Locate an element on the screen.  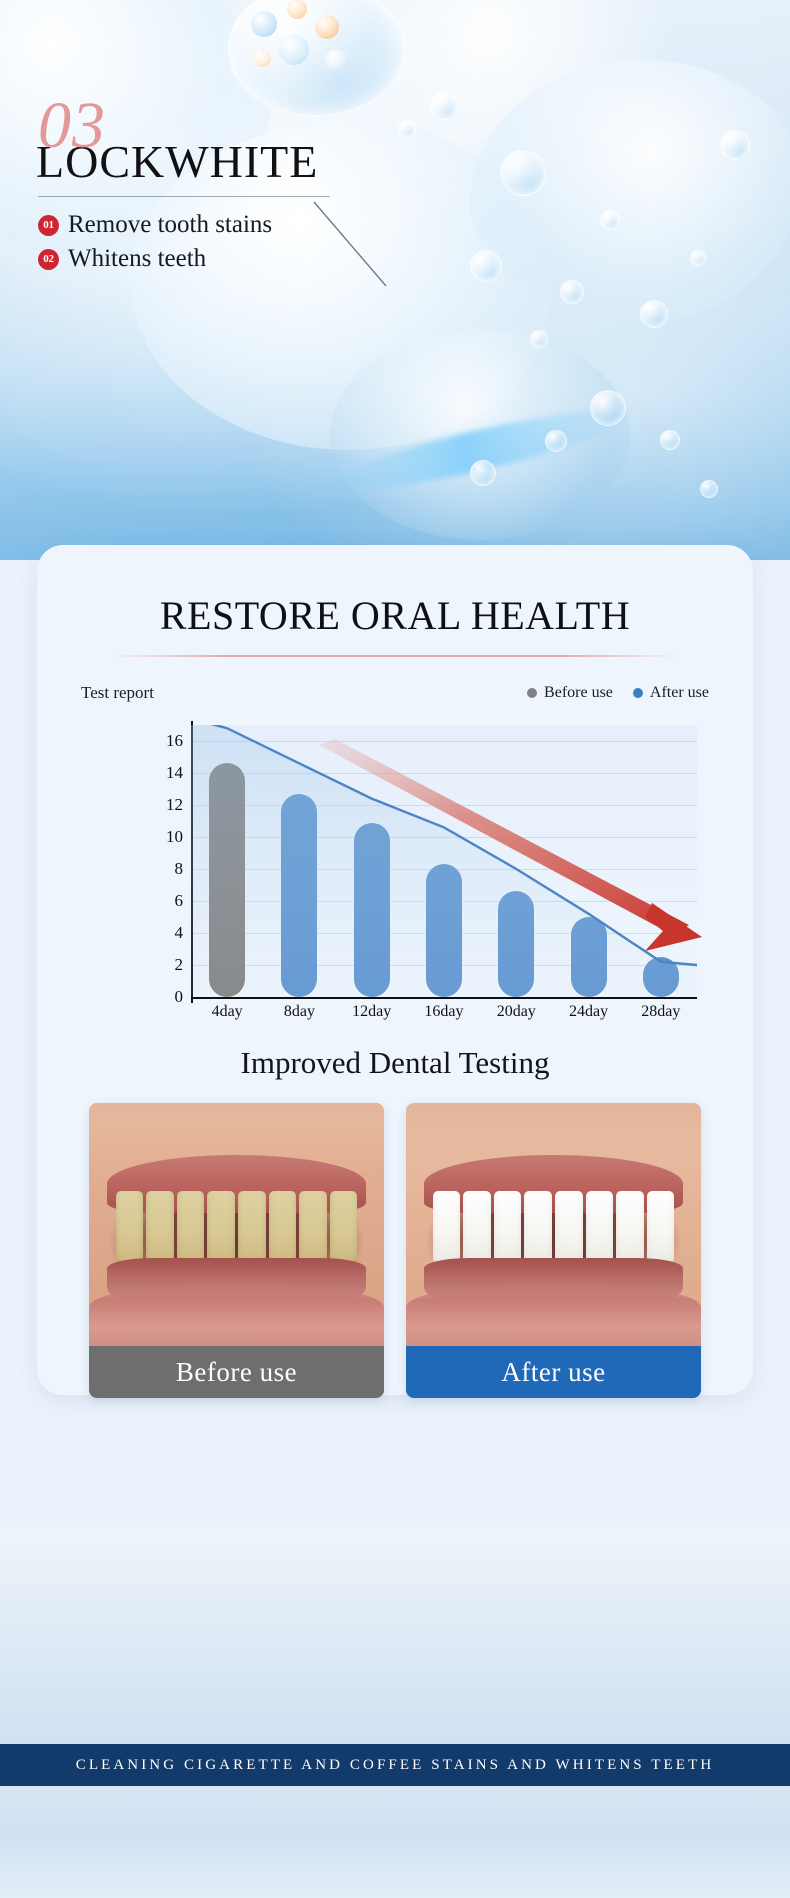
x-axis-labels: 4day 8day 12day 16day 20day 24day 28day is located at coordinates (444, 1012).